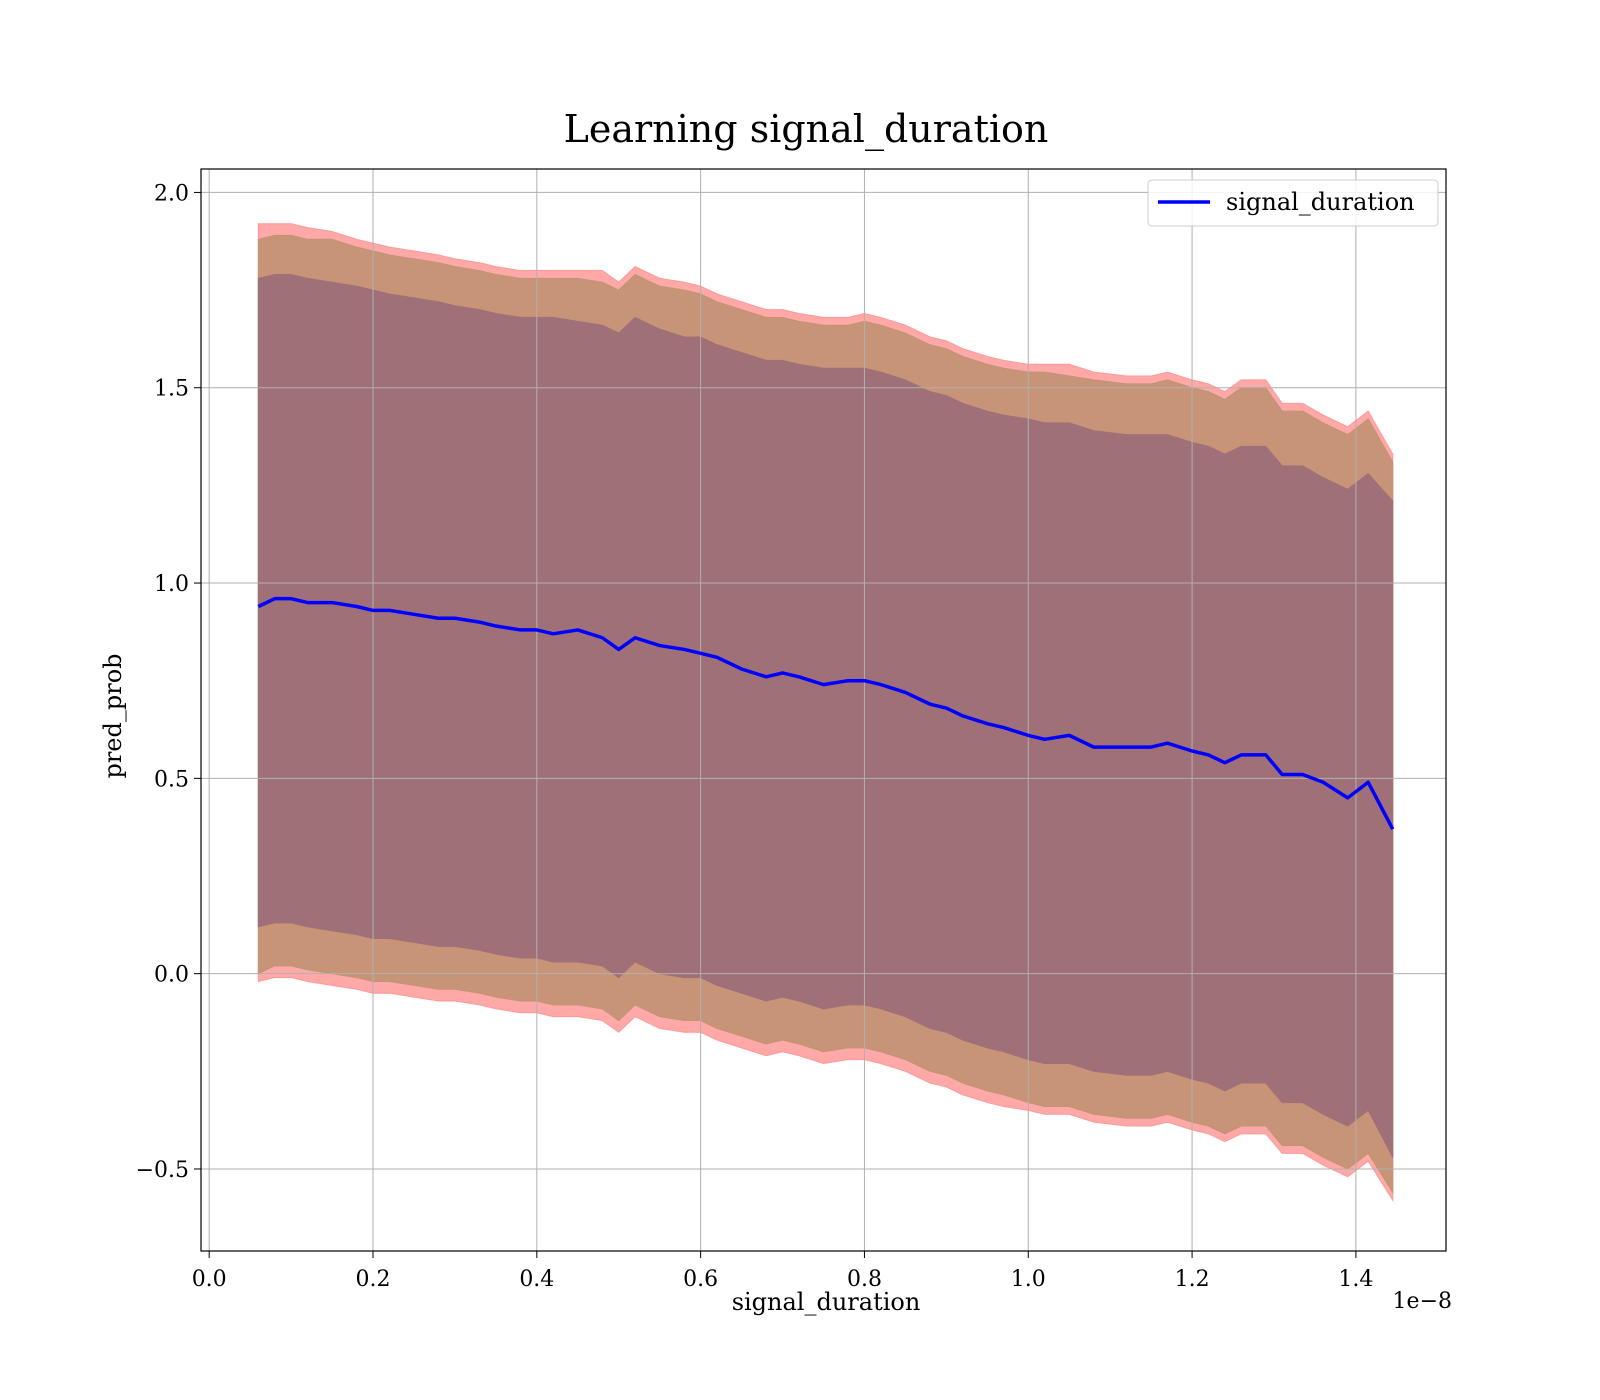 The image size is (1600, 1400). What do you see at coordinates (1192, 1279) in the screenshot?
I see `x-tick-label: 1.2` at bounding box center [1192, 1279].